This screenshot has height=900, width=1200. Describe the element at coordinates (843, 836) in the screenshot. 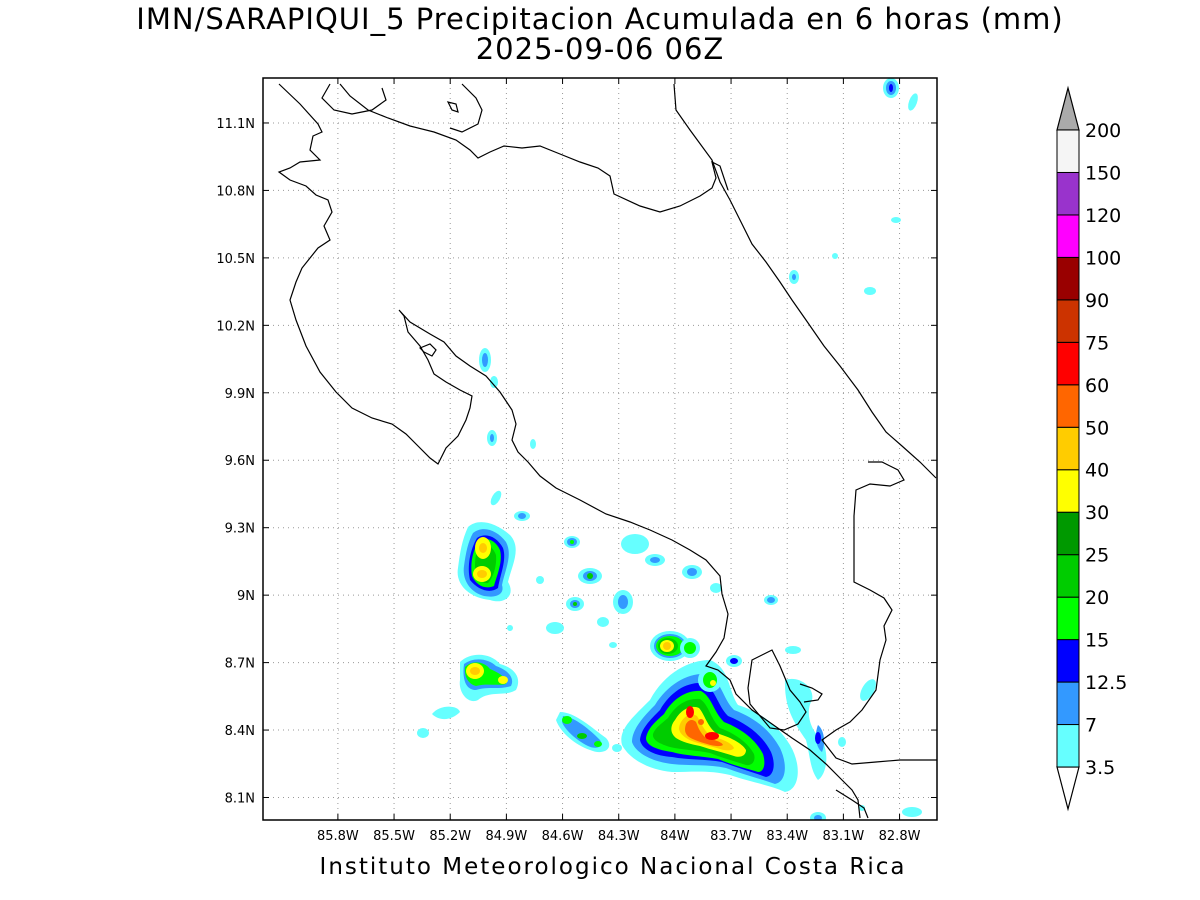

I see `lon-tick-label: 83.1W` at that location.